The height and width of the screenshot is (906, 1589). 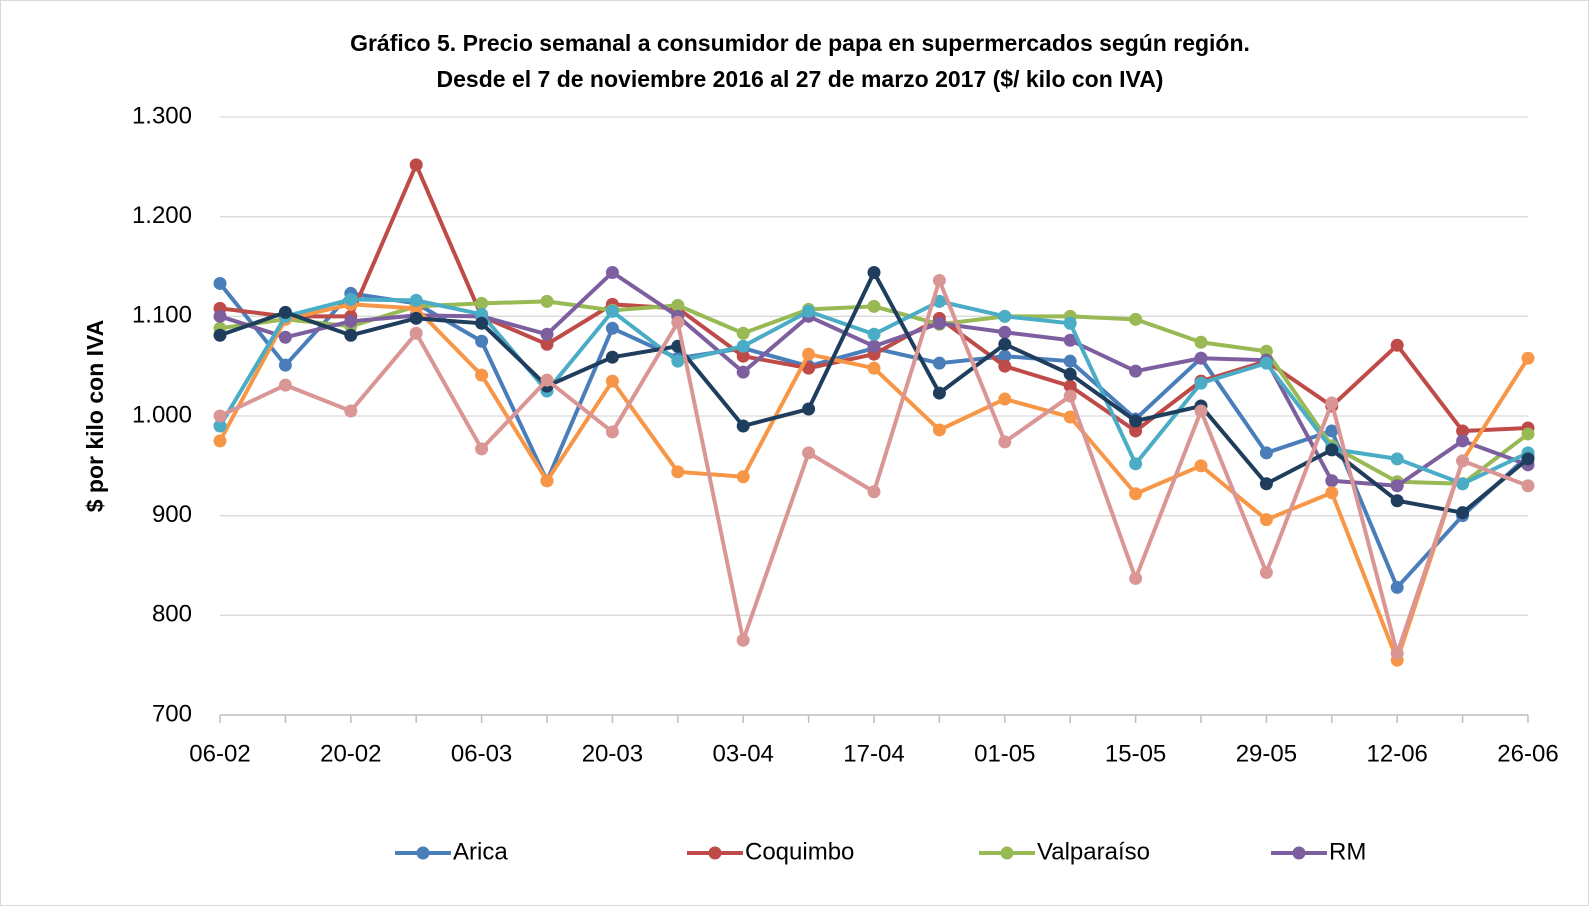 What do you see at coordinates (1266, 753) in the screenshot?
I see `x-tick-label: 29-05` at bounding box center [1266, 753].